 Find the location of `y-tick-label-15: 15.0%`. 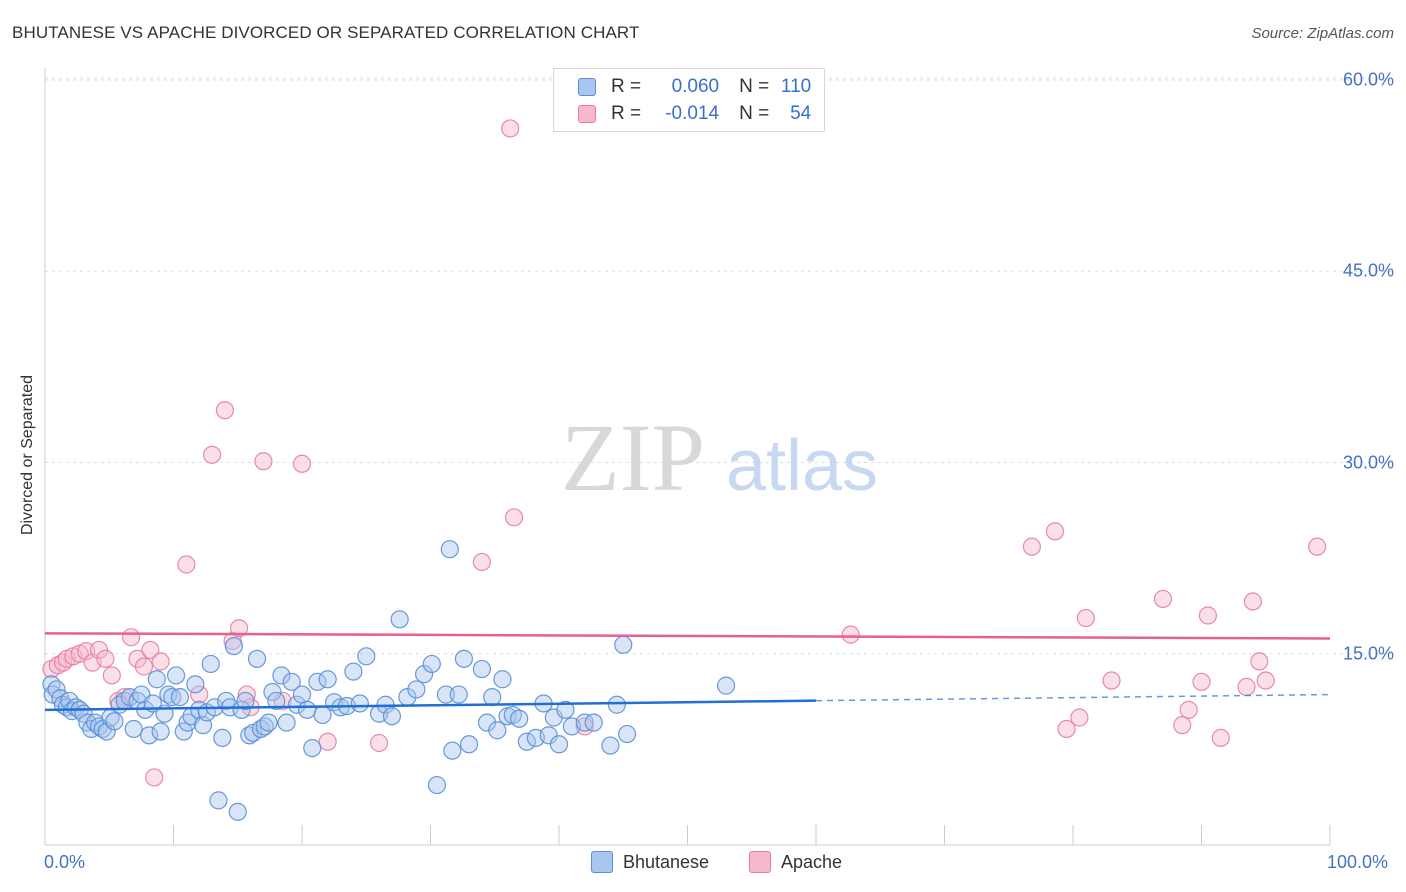

y-tick-label-15: 15.0% is located at coordinates (1368, 653).